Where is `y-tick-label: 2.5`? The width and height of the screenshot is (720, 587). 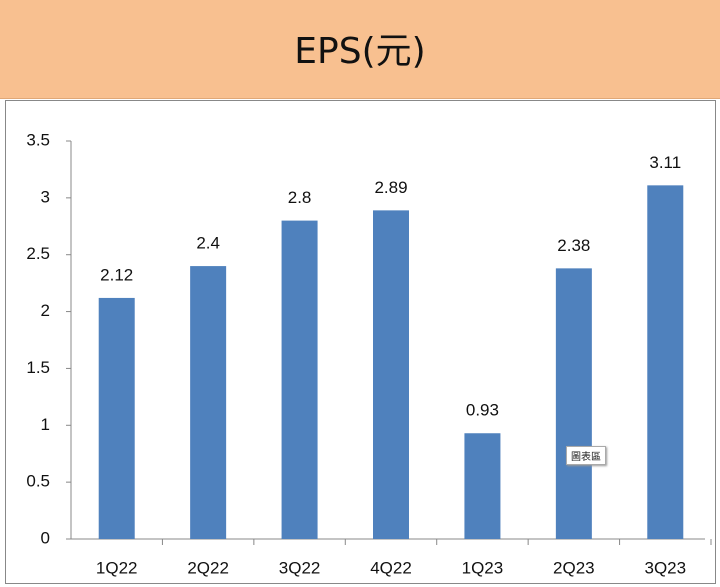
y-tick-label: 2.5 is located at coordinates (38, 253).